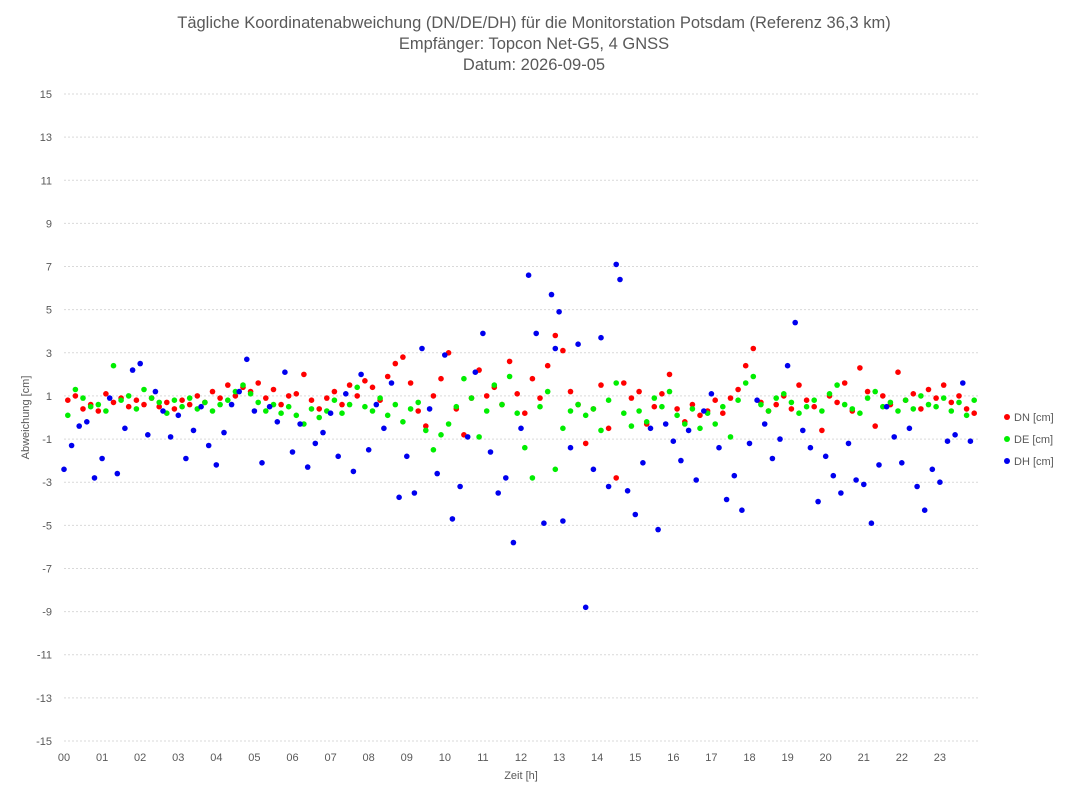 This screenshot has height=801, width=1068. Describe the element at coordinates (102, 758) in the screenshot. I see `x-tick-label: 01` at that location.